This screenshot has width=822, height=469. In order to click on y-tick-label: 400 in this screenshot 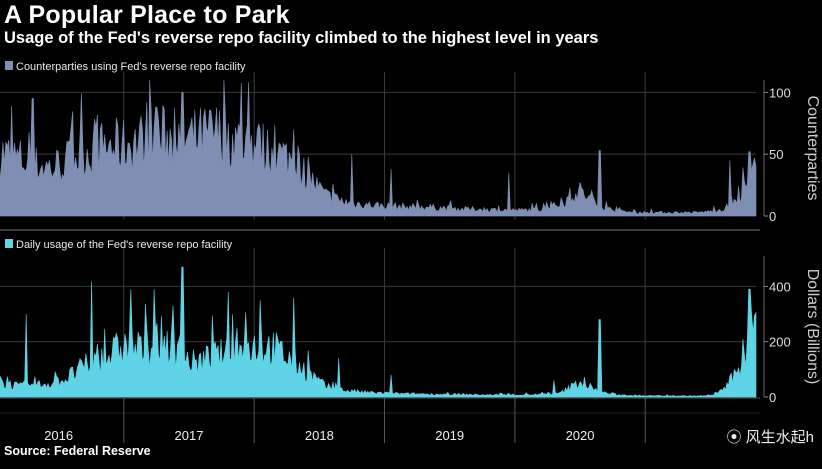, I will do `click(780, 286)`.